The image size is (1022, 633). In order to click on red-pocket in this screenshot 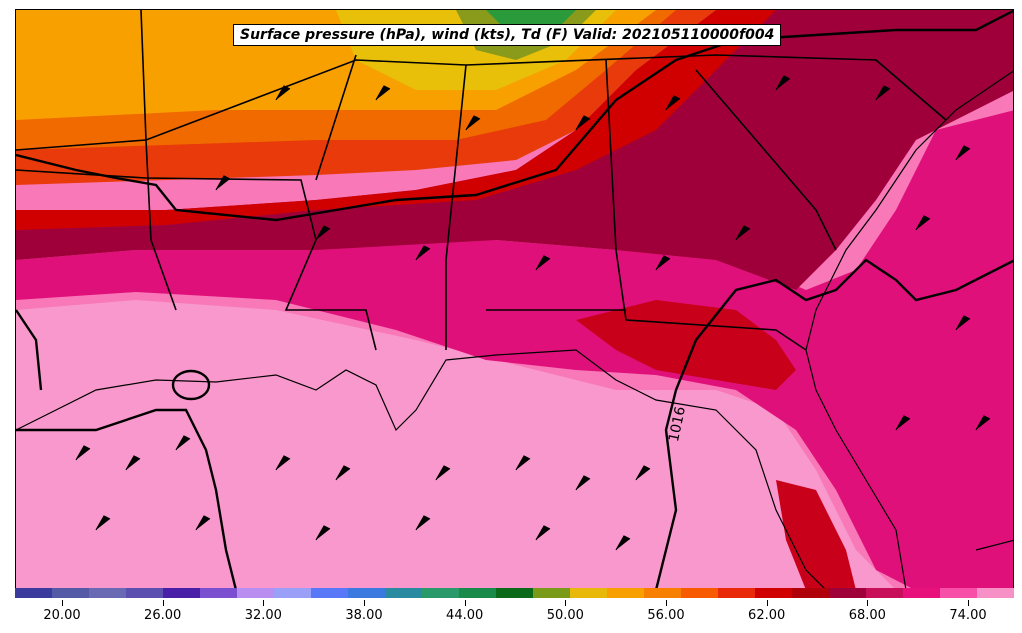, I will do `click(686, 345)`.